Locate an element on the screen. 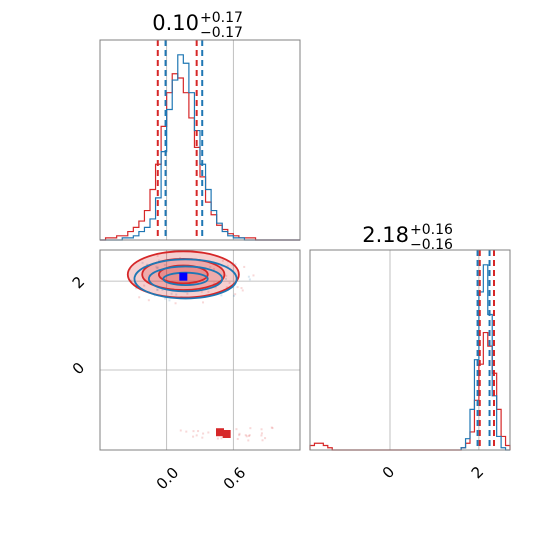 This screenshot has width=550, height=550. param2-grid is located at coordinates (434, 350).